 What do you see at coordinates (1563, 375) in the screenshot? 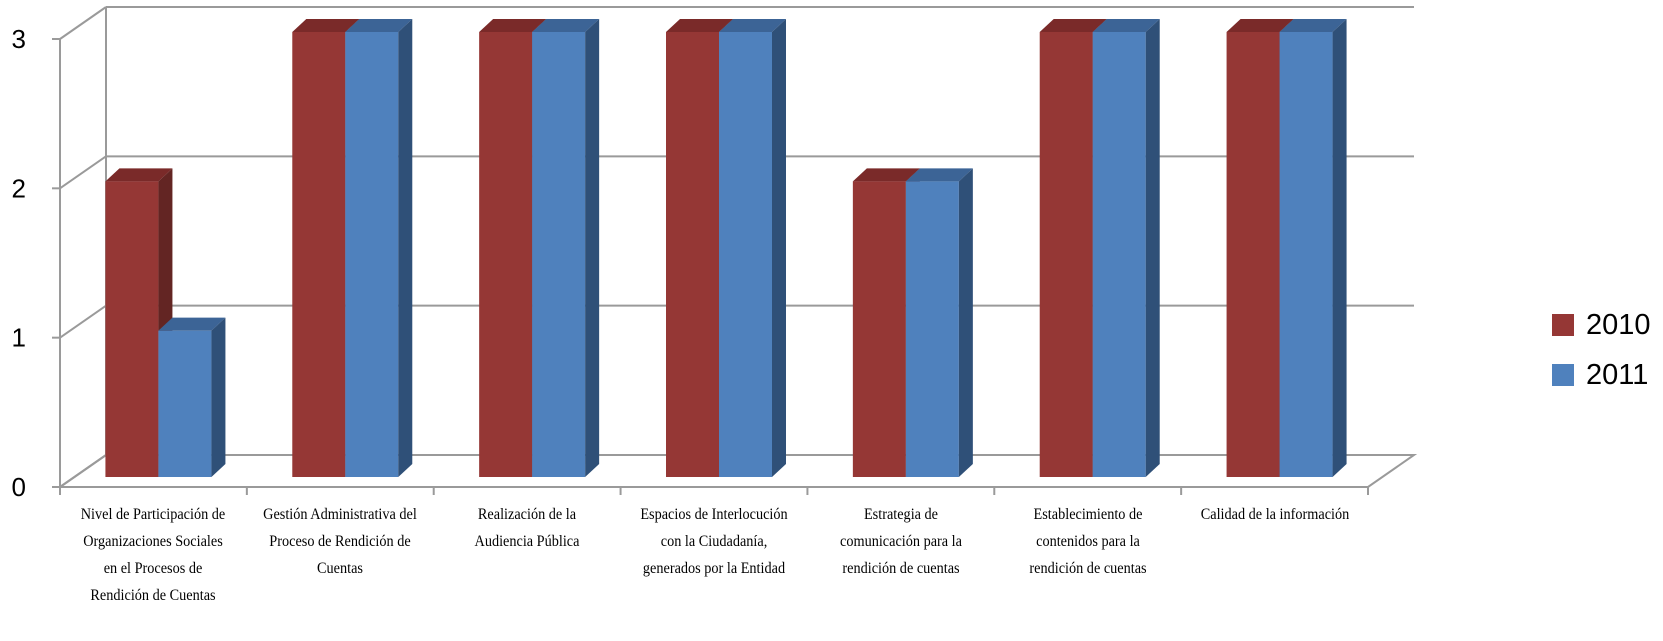
I see `legend-swatch-2011` at bounding box center [1563, 375].